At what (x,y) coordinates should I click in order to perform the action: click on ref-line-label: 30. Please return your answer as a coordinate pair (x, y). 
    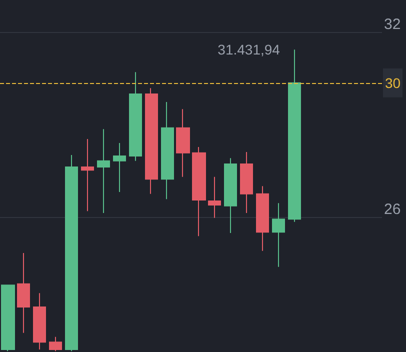
    Looking at the image, I should click on (393, 82).